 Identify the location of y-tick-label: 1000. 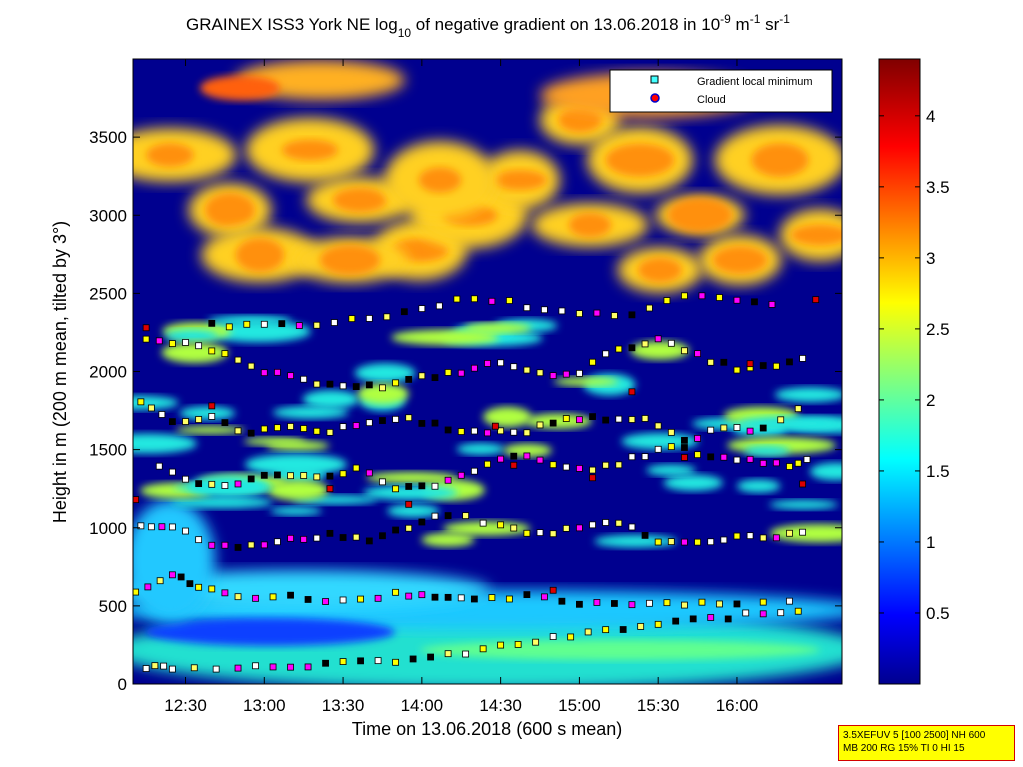
(108, 528).